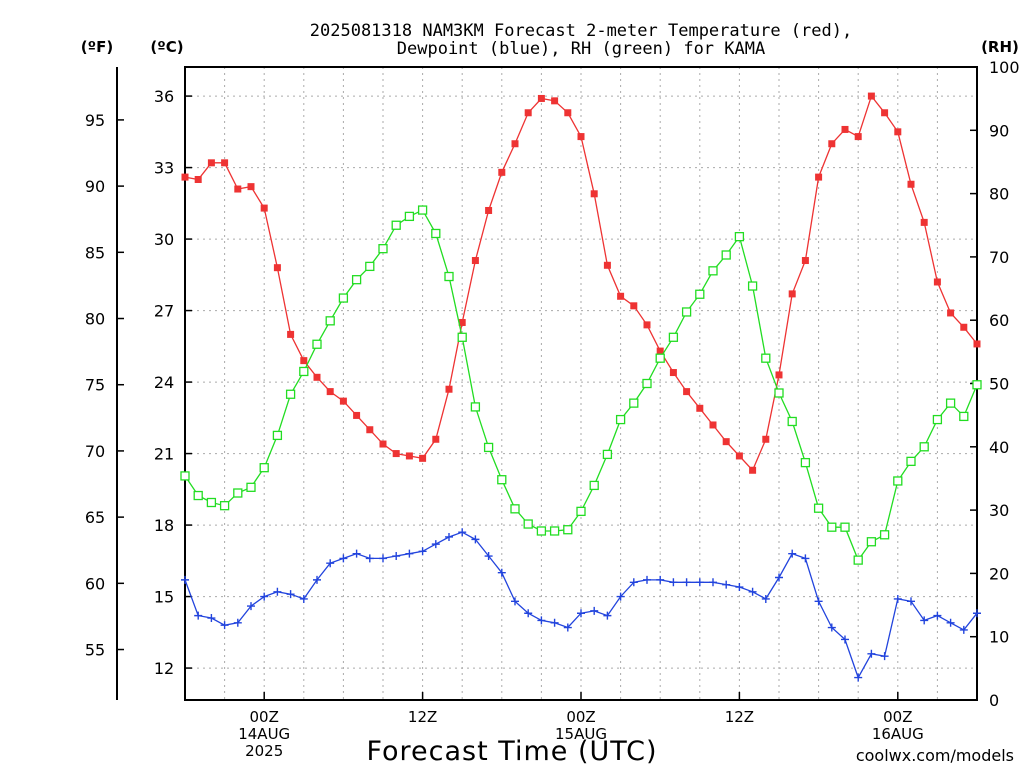 This screenshot has height=768, width=1024. Describe the element at coordinates (95, 319) in the screenshot. I see `fahrenheit-tick-label: 80` at that location.